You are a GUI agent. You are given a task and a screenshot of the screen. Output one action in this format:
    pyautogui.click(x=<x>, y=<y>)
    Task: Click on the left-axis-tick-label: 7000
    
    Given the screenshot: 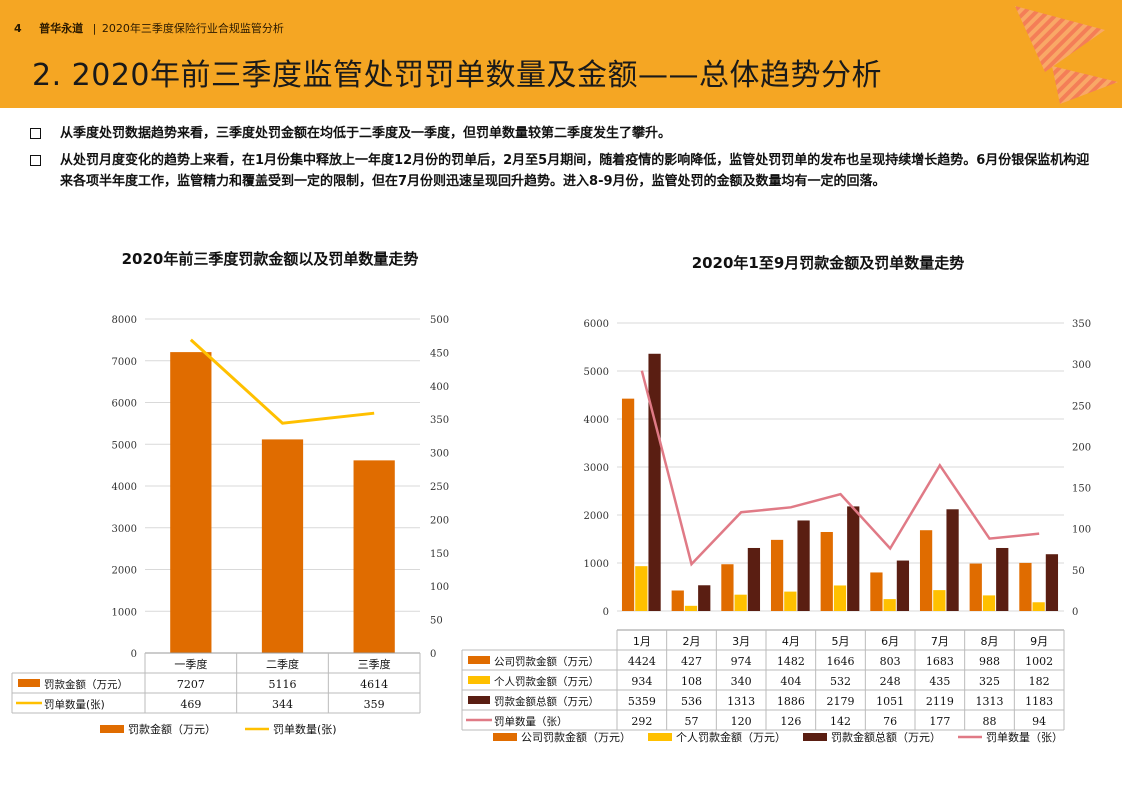 What is the action you would take?
    pyautogui.click(x=124, y=362)
    